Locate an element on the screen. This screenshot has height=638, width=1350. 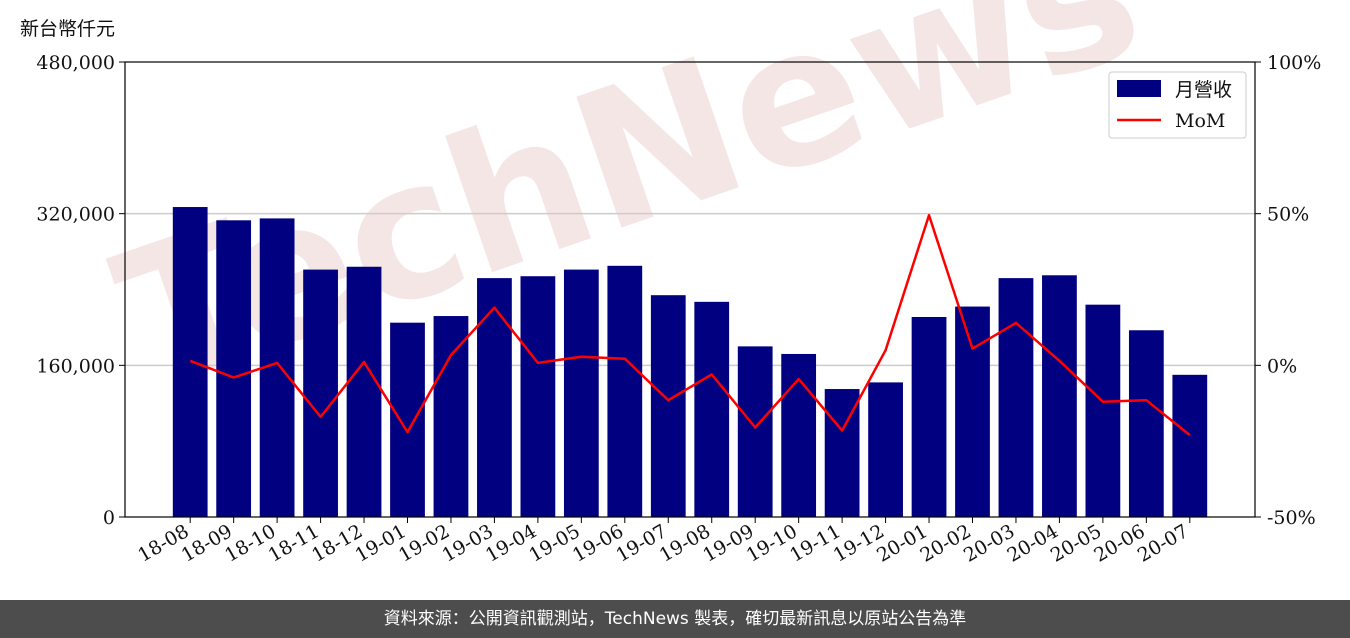
legend-bar-label: 月營收 is located at coordinates (1203, 90).